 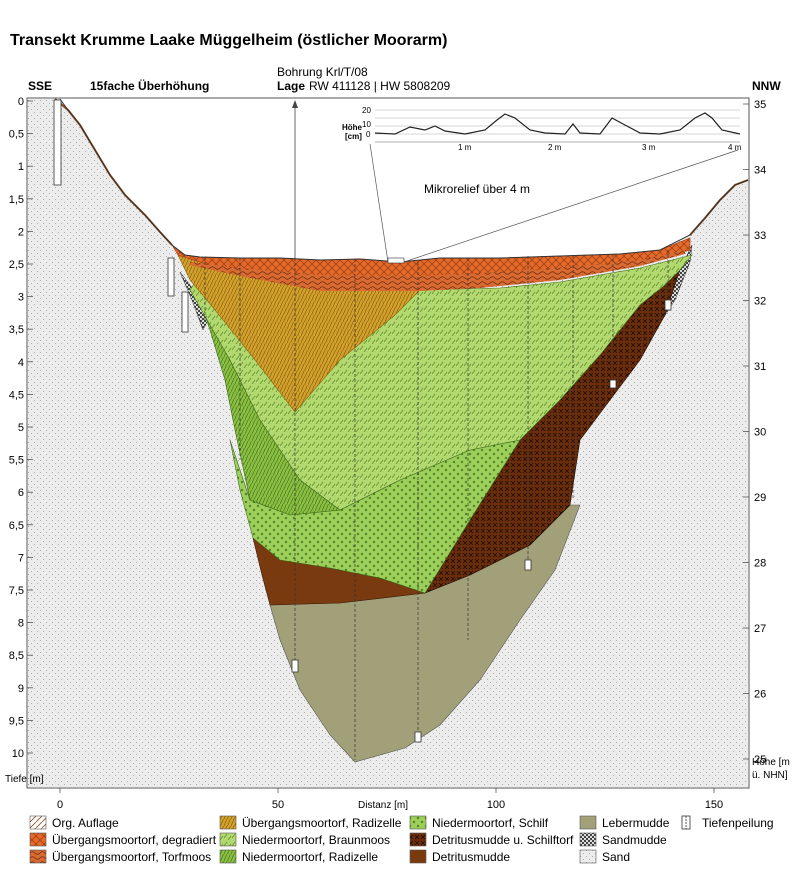 I want to click on right-tick-label: 34, so click(x=760, y=171).